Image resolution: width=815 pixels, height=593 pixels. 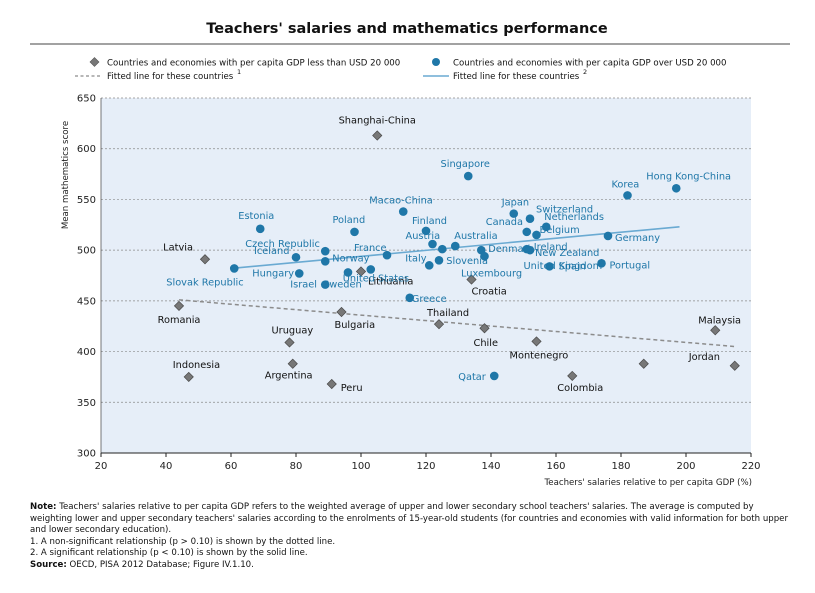 What do you see at coordinates (86, 99) in the screenshot?
I see `y-tick-label: 650` at bounding box center [86, 99].